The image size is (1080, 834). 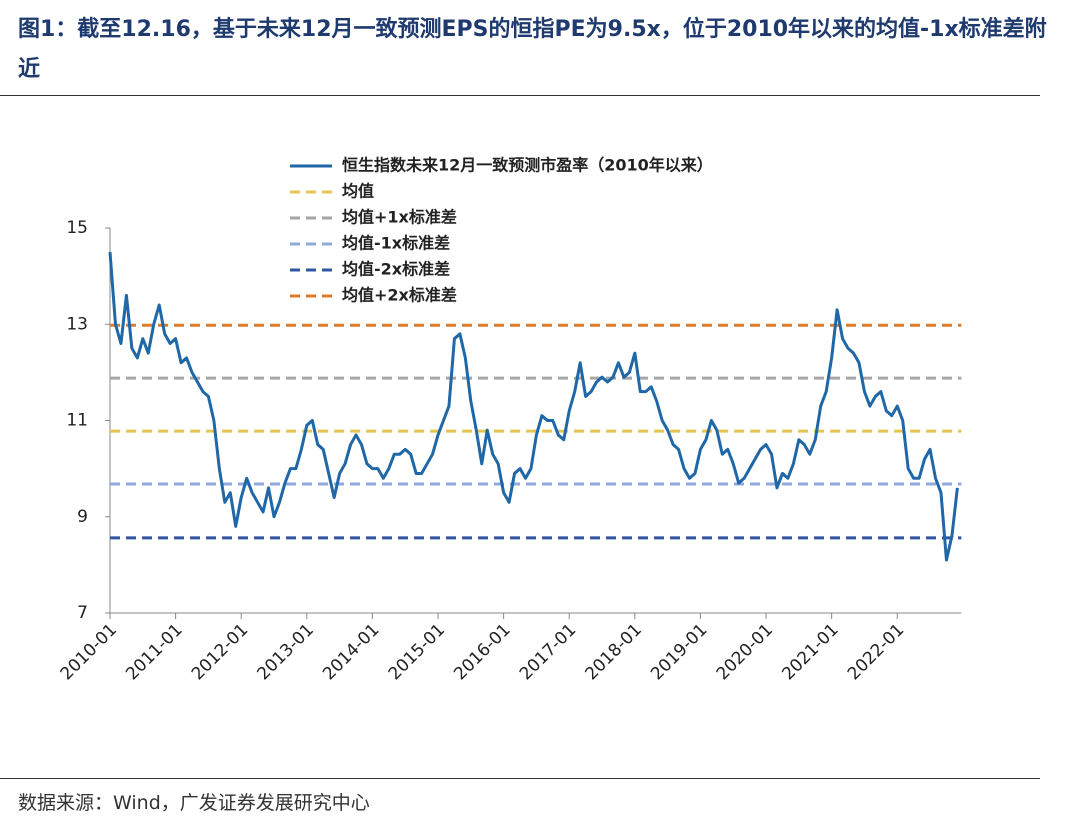 I want to click on legend-label: 恒生指数未来12月一致预测市盈率（2010年以来）, so click(x=527, y=165).